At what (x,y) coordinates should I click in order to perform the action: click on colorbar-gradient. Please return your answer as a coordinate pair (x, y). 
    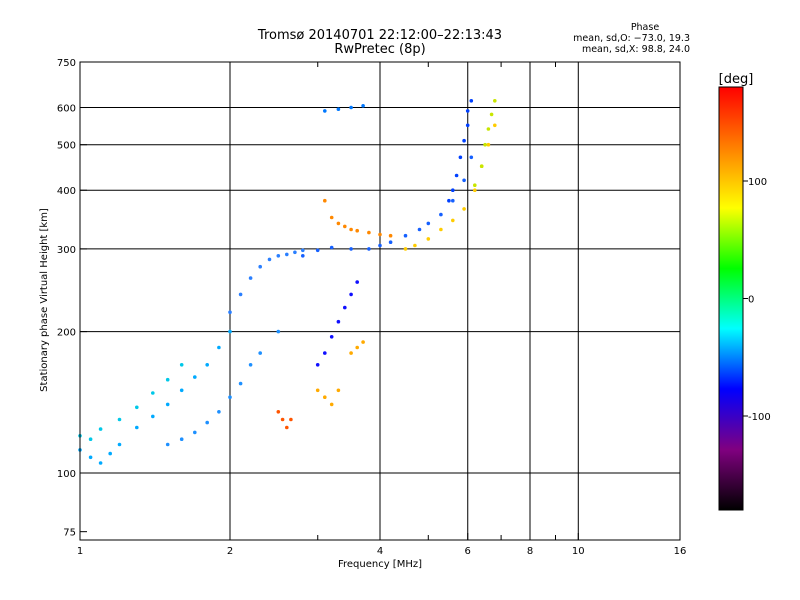
    Looking at the image, I should click on (731, 298).